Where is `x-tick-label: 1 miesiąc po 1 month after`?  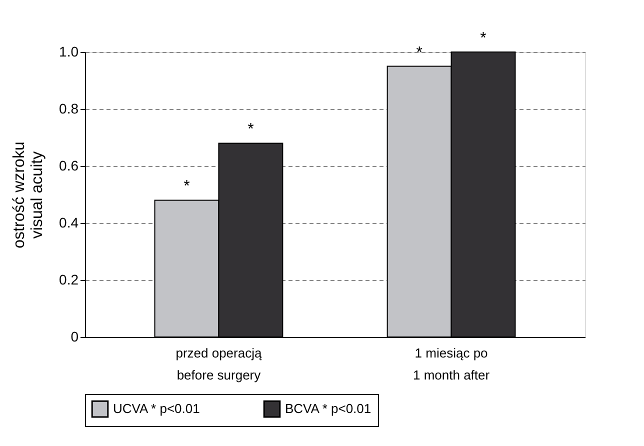 x-tick-label: 1 miesiąc po 1 month after is located at coordinates (451, 364).